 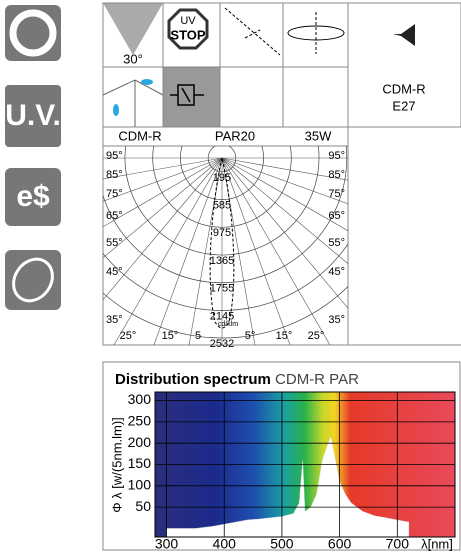 What do you see at coordinates (222, 261) in the screenshot?
I see `ring-label: 1365` at bounding box center [222, 261].